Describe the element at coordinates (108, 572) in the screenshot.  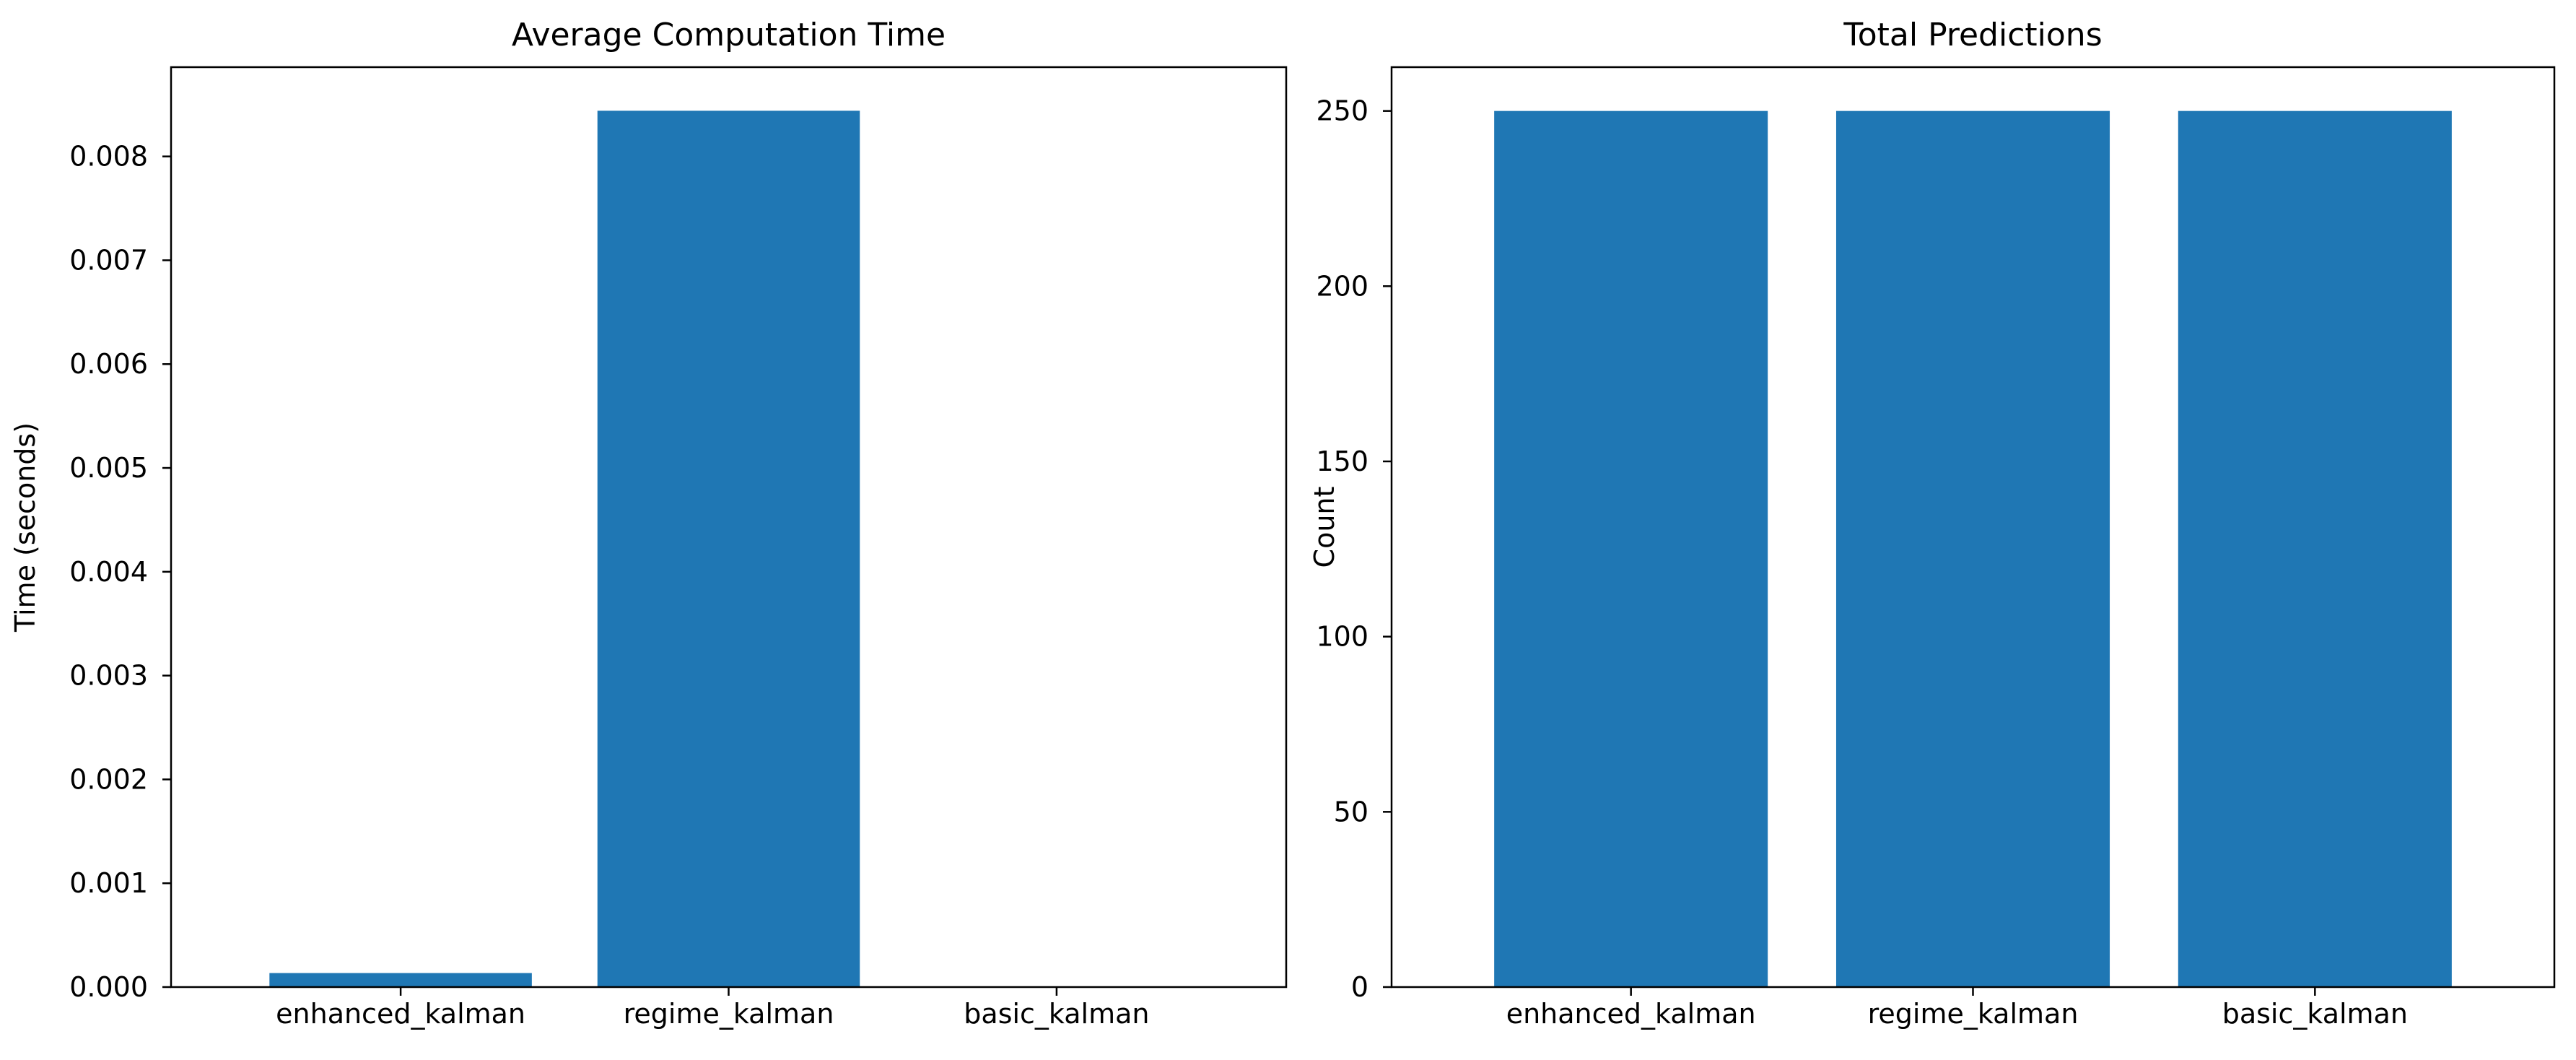
I see `y-tick-label: 0.004` at that location.